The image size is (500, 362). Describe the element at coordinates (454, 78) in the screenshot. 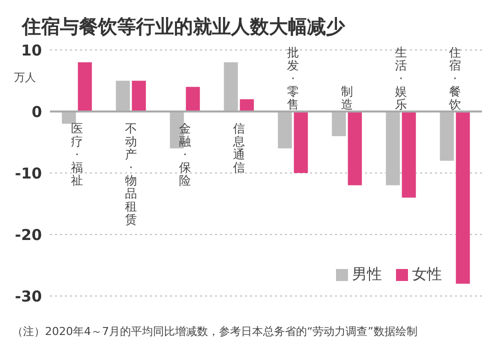

I see `x-tick-label: 住宿·餐饮` at that location.